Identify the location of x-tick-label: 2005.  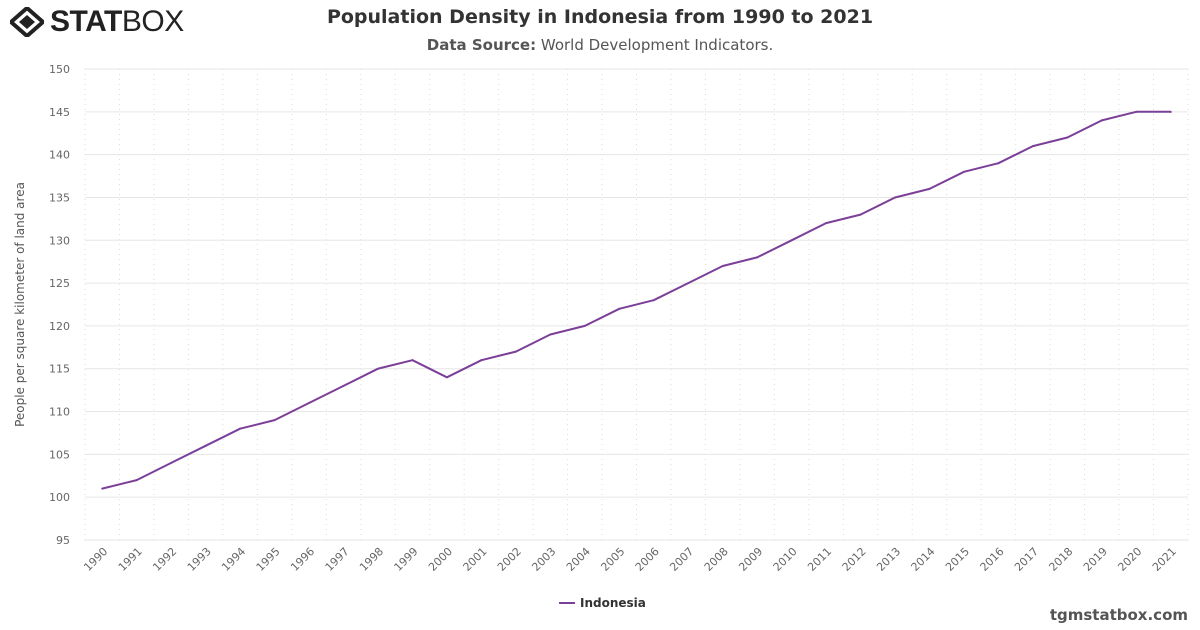
(612, 559).